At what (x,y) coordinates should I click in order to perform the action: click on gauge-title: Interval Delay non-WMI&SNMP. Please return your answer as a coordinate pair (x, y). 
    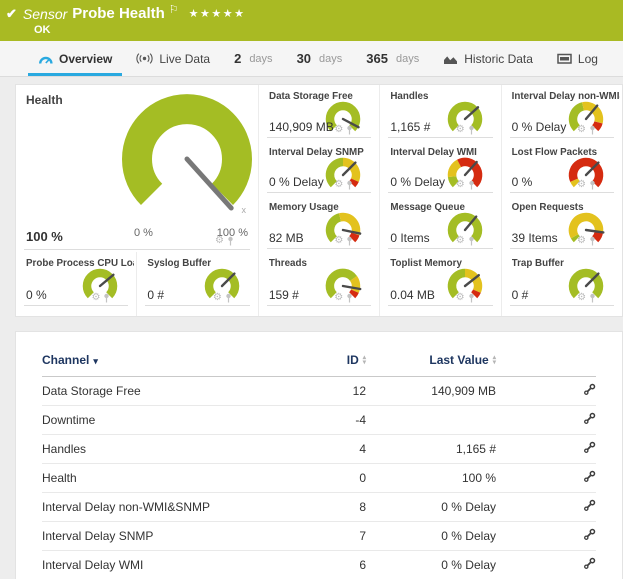
    Looking at the image, I should click on (565, 96).